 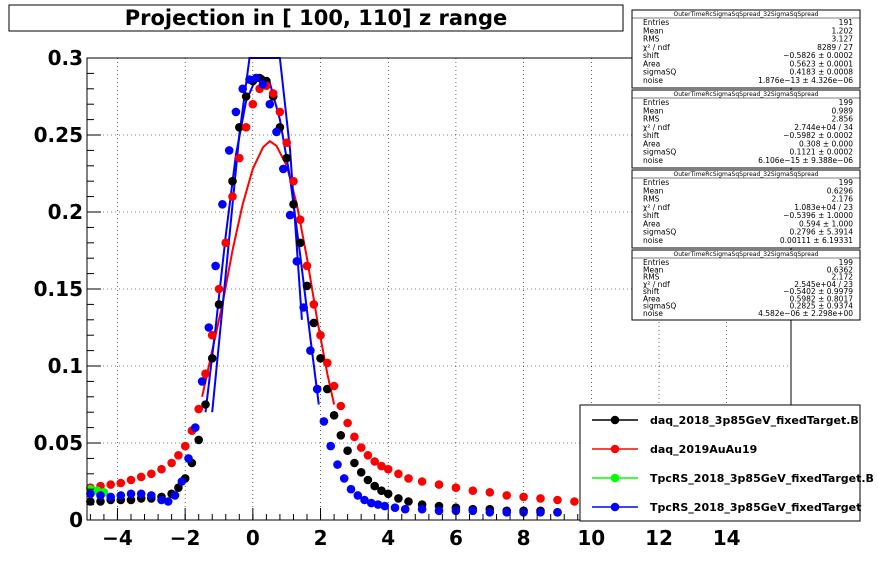 I want to click on stats-value: 0.6362, so click(x=840, y=269).